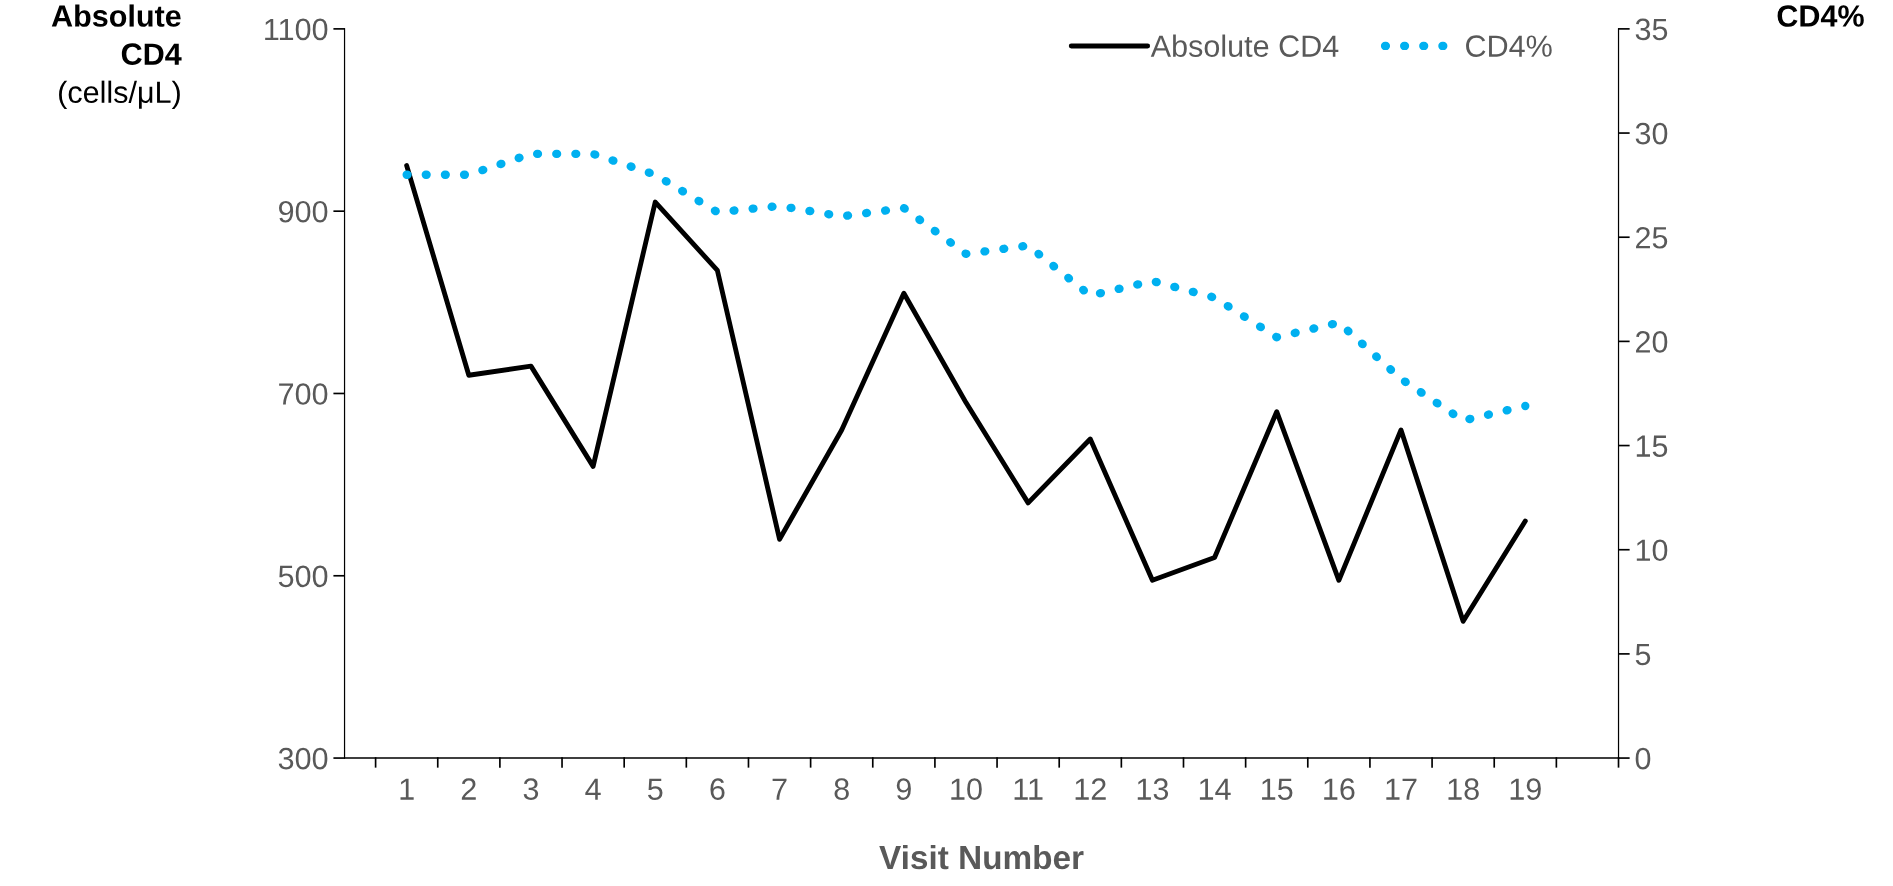 The width and height of the screenshot is (1893, 886). What do you see at coordinates (303, 211) in the screenshot?
I see `y-tick-label: 900` at bounding box center [303, 211].